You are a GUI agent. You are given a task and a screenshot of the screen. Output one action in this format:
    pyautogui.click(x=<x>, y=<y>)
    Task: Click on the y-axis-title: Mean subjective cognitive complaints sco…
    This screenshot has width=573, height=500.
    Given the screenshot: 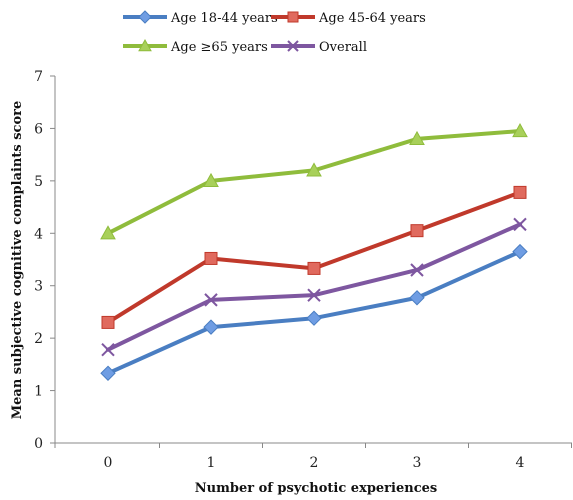 What is the action you would take?
    pyautogui.click(x=17, y=260)
    